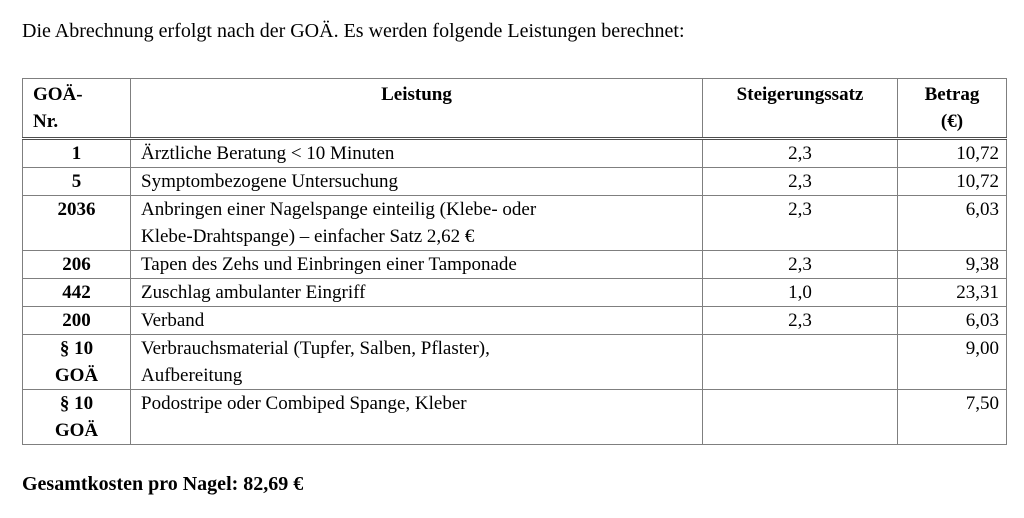 The height and width of the screenshot is (518, 1024). I want to click on cell-leistung: Symptombezogene Untersuchung, so click(416, 181).